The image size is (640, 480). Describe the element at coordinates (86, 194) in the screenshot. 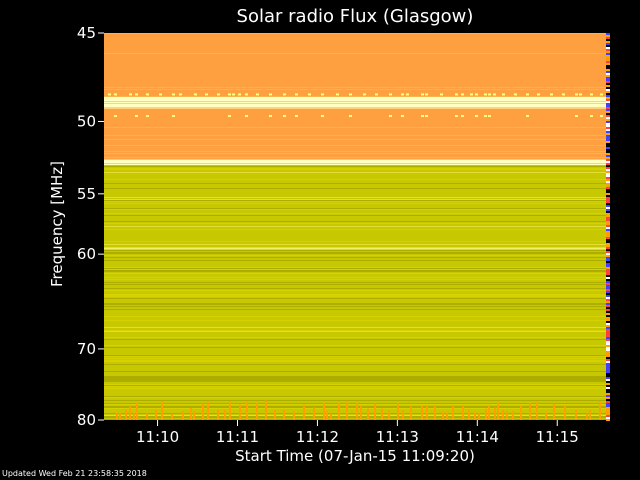

I see `y-tick-label: 55` at that location.